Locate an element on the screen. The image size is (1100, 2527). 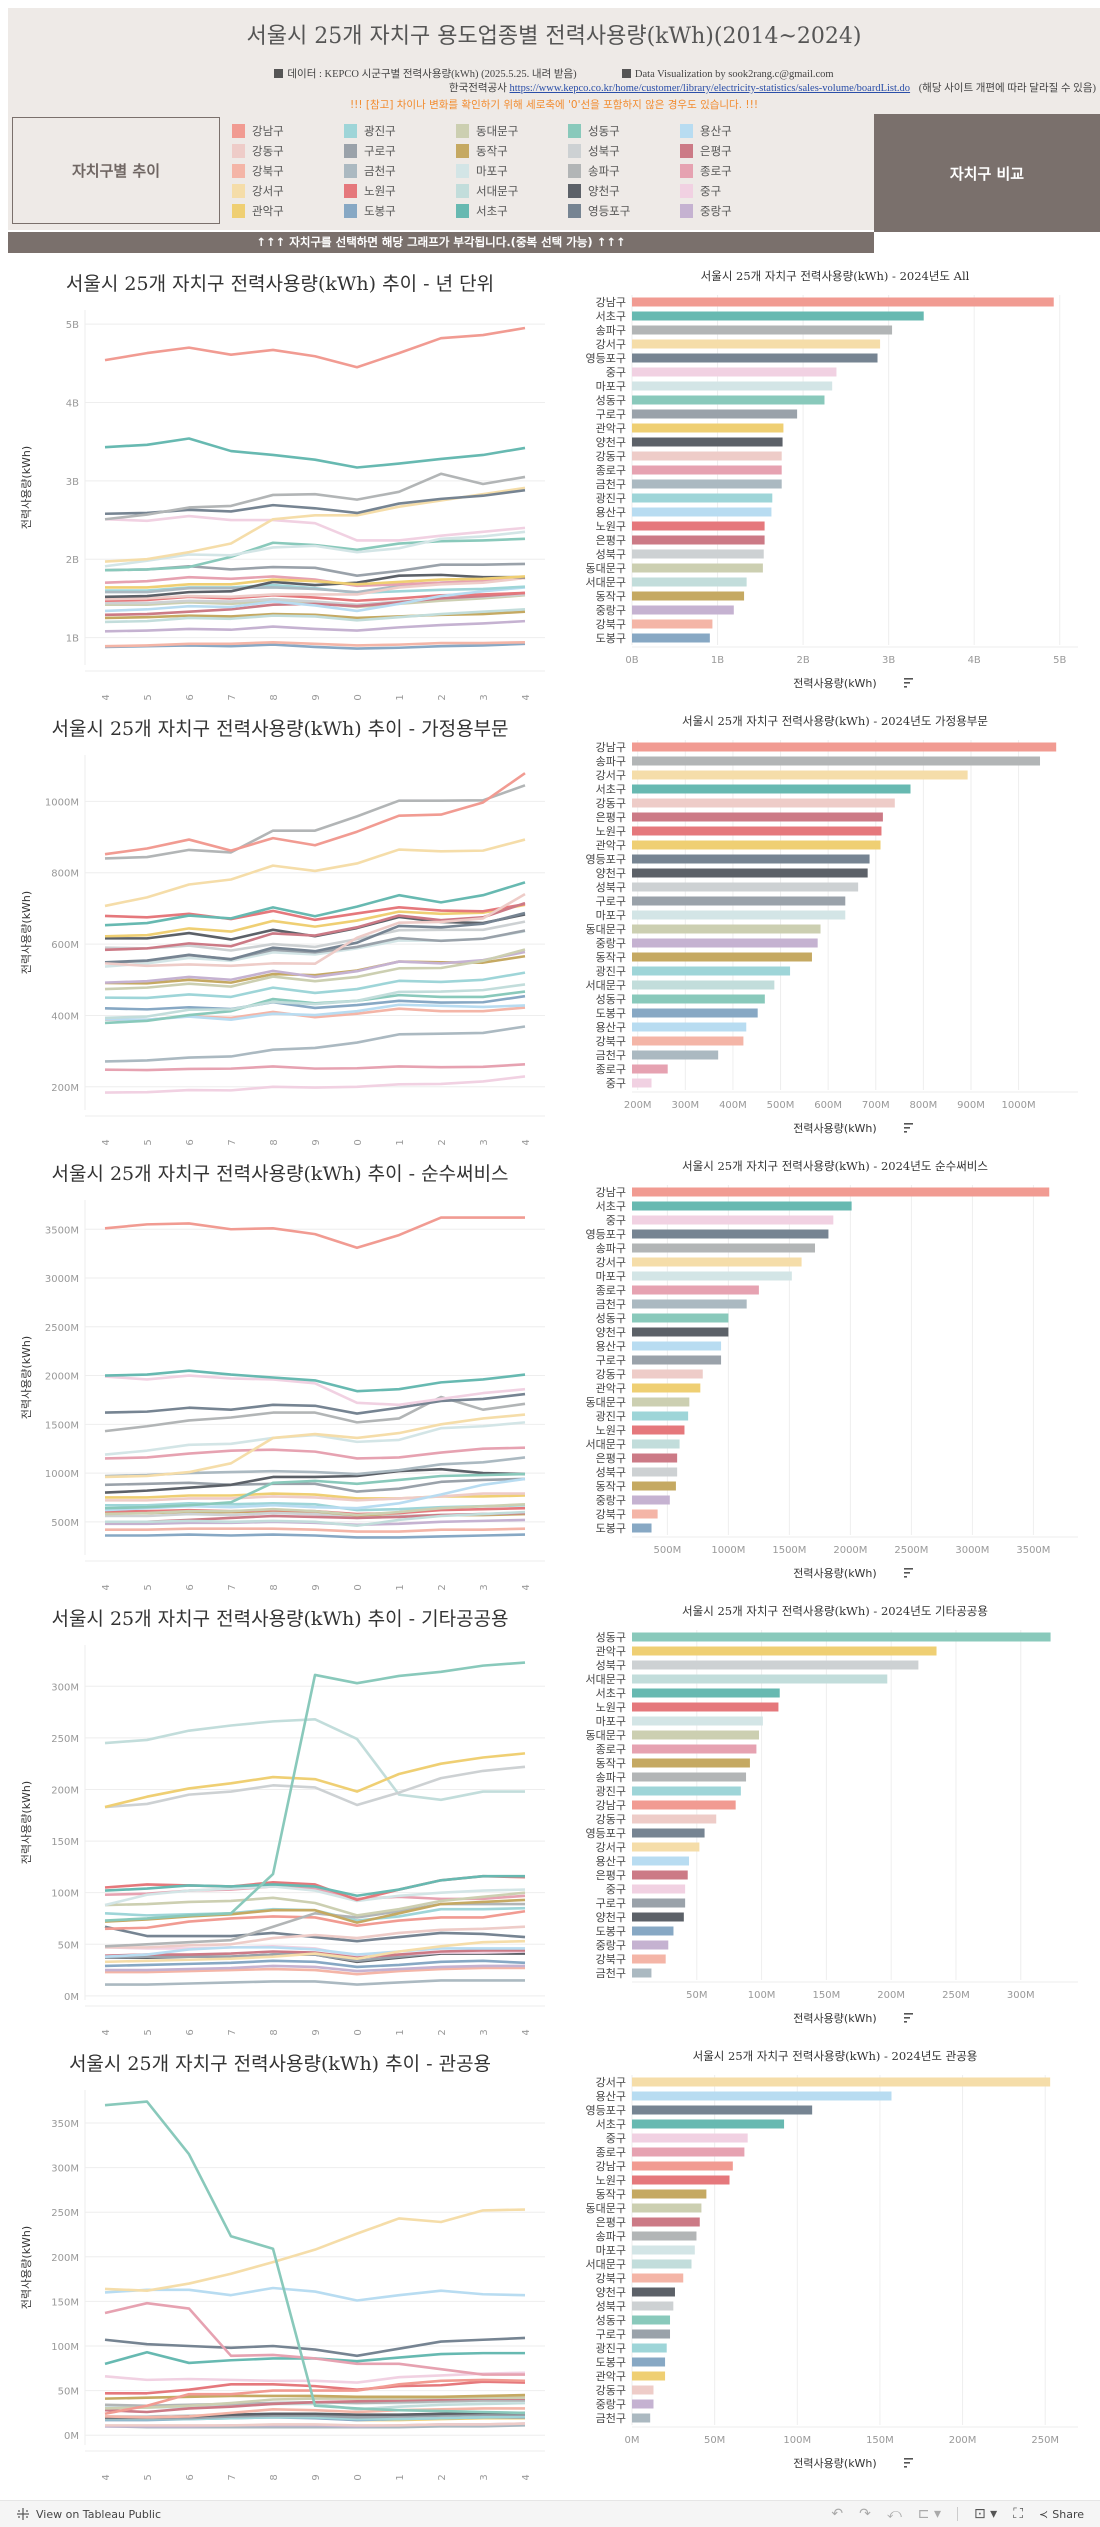
legend-item: 마포구 is located at coordinates (512, 171).